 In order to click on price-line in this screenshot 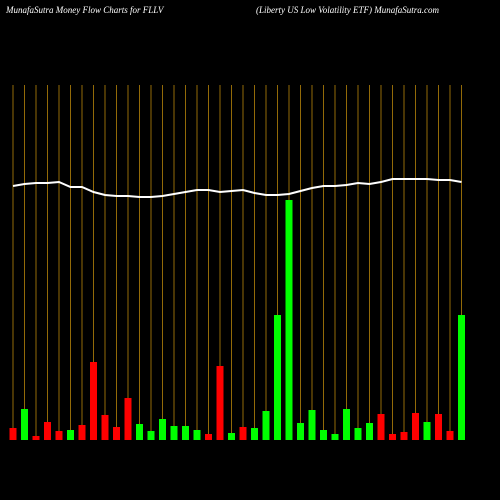, I will do `click(237, 188)`.